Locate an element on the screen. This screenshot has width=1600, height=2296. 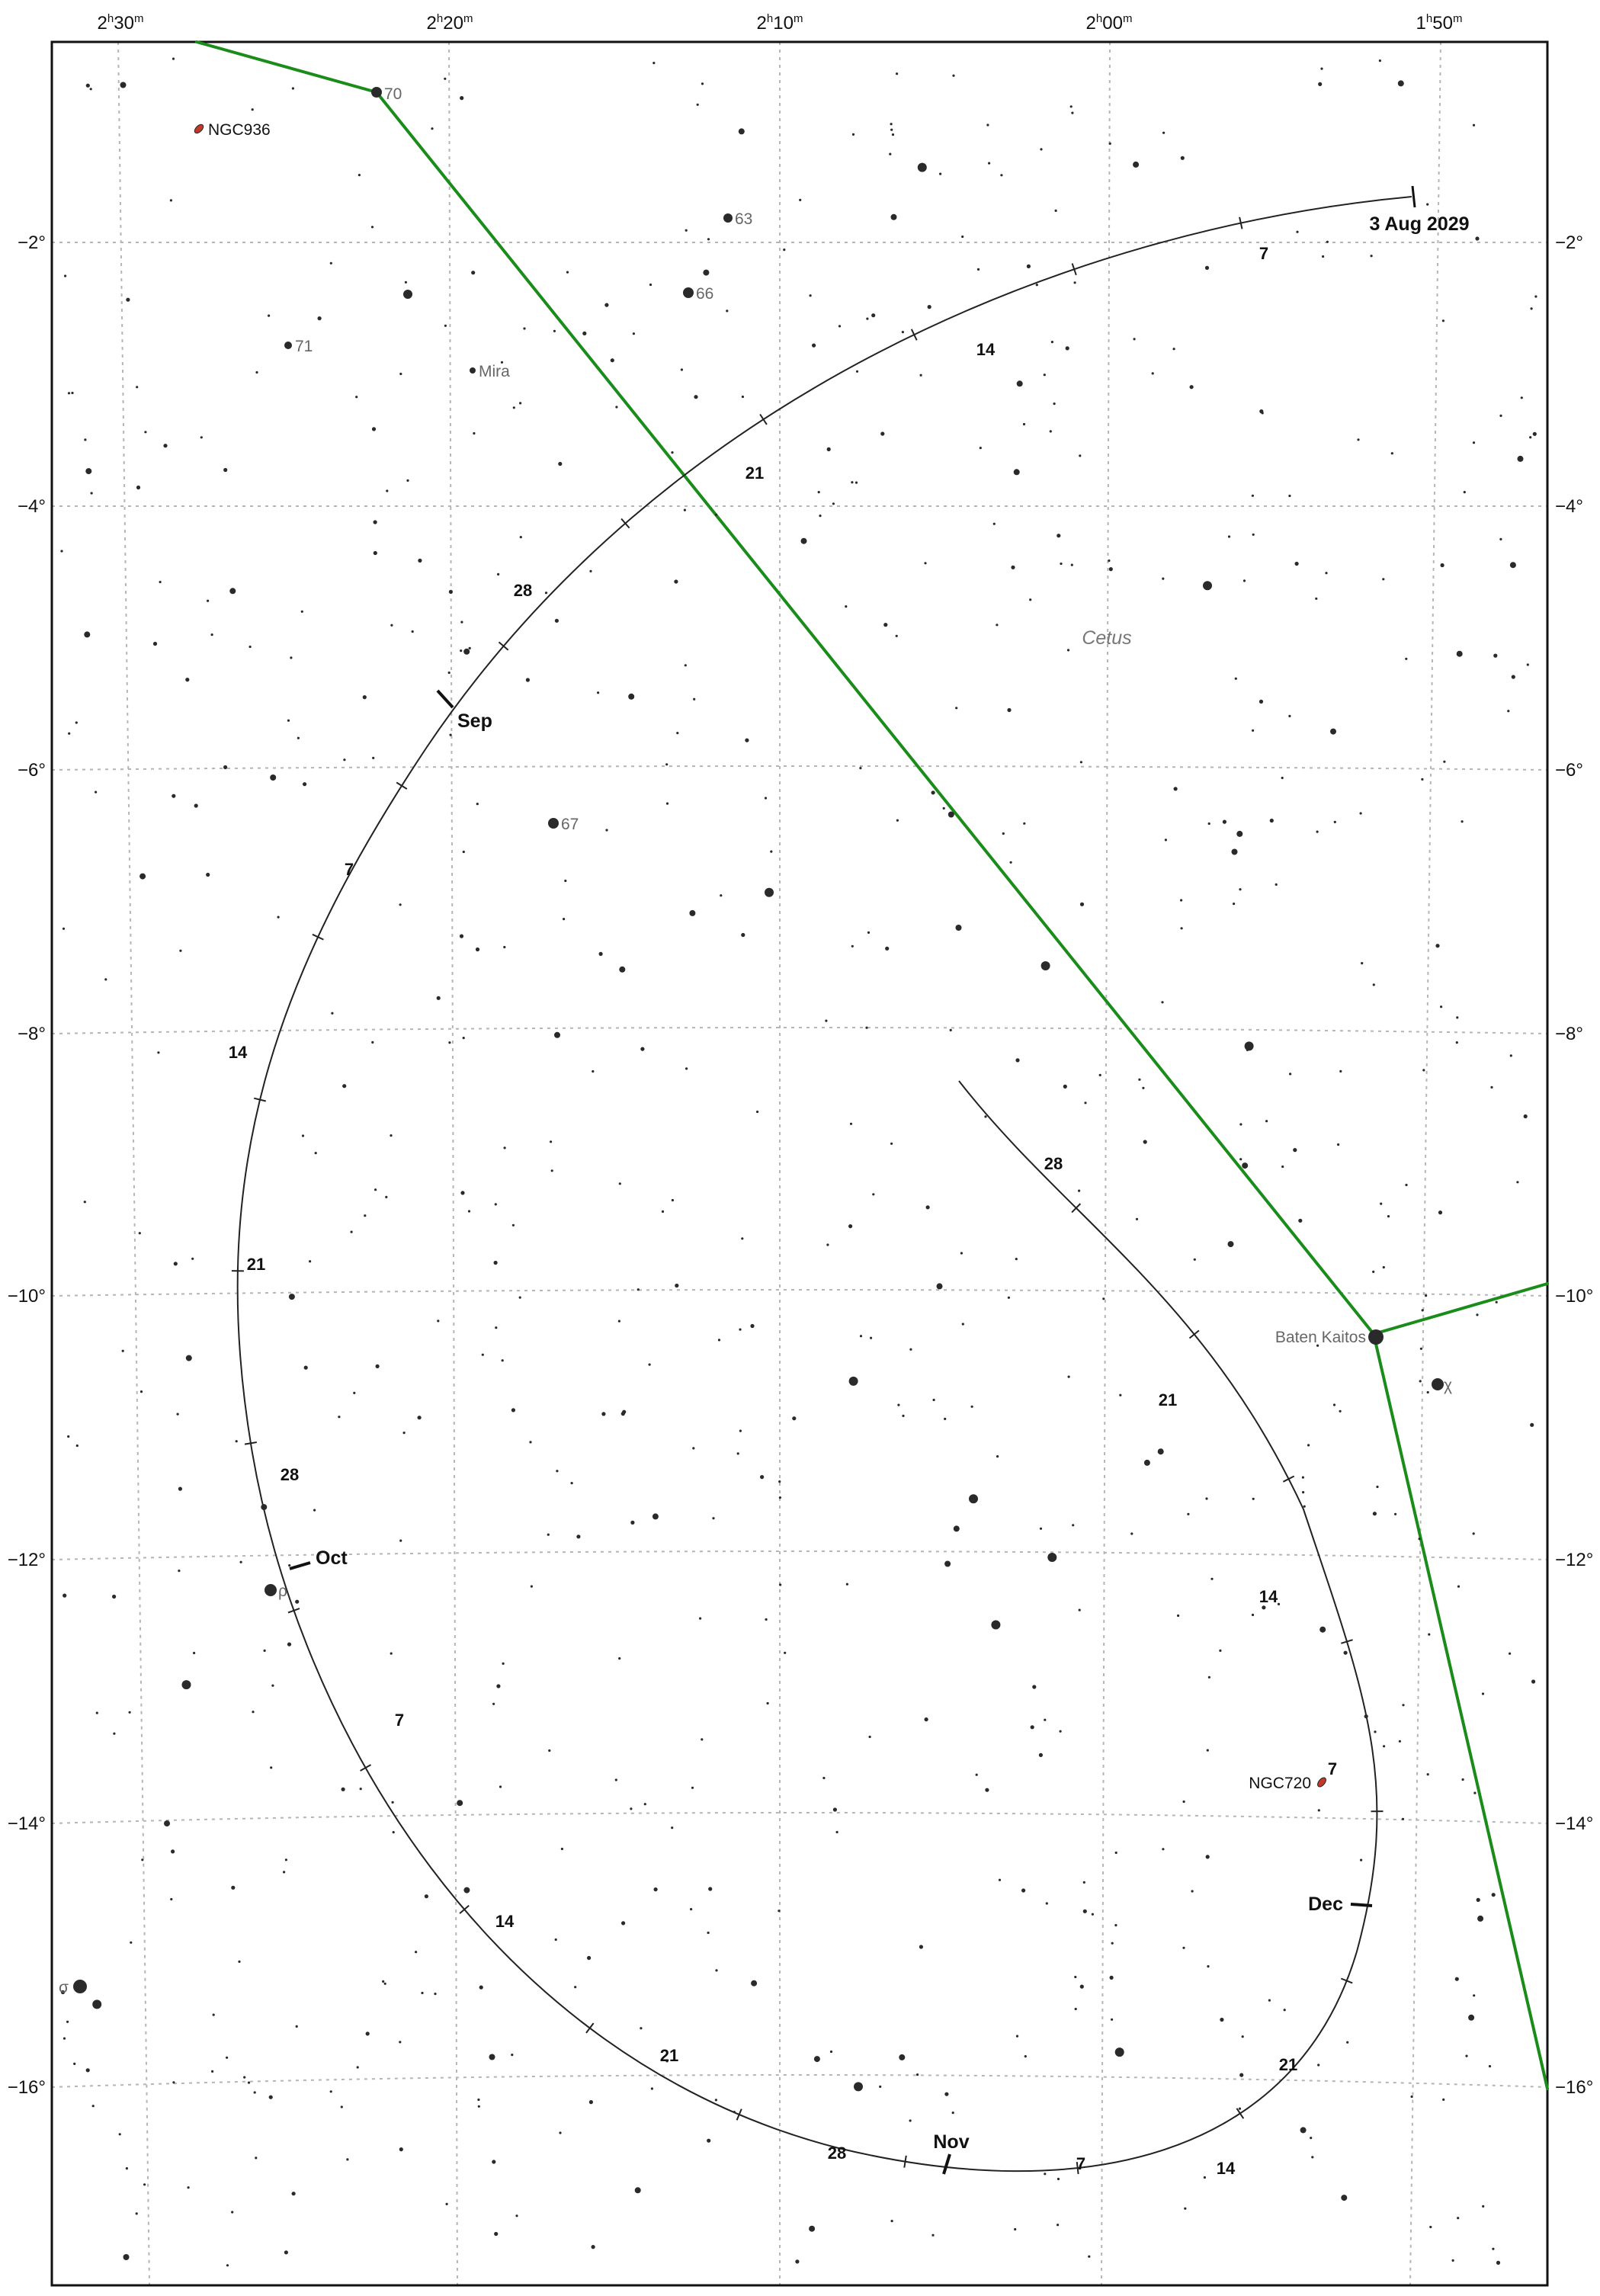
day-label-9: 14 is located at coordinates (505, 1921).